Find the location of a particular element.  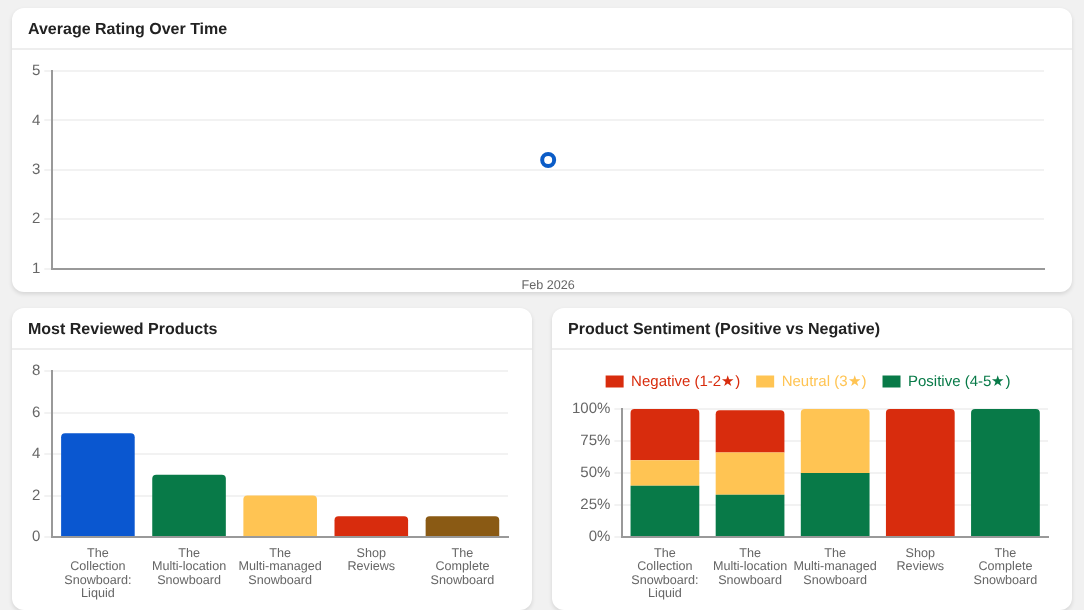

chart-title: Average Rating Over Time is located at coordinates (542, 29).